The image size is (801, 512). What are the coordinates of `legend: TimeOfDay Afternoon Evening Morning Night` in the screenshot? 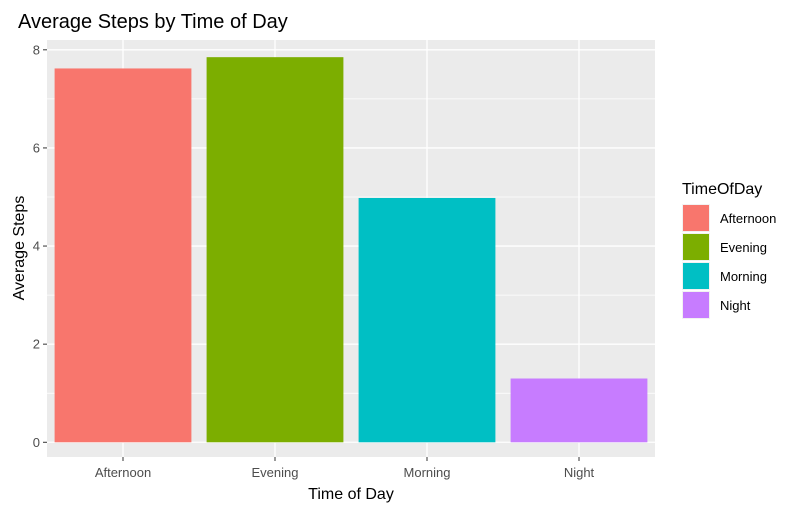 It's located at (729, 250).